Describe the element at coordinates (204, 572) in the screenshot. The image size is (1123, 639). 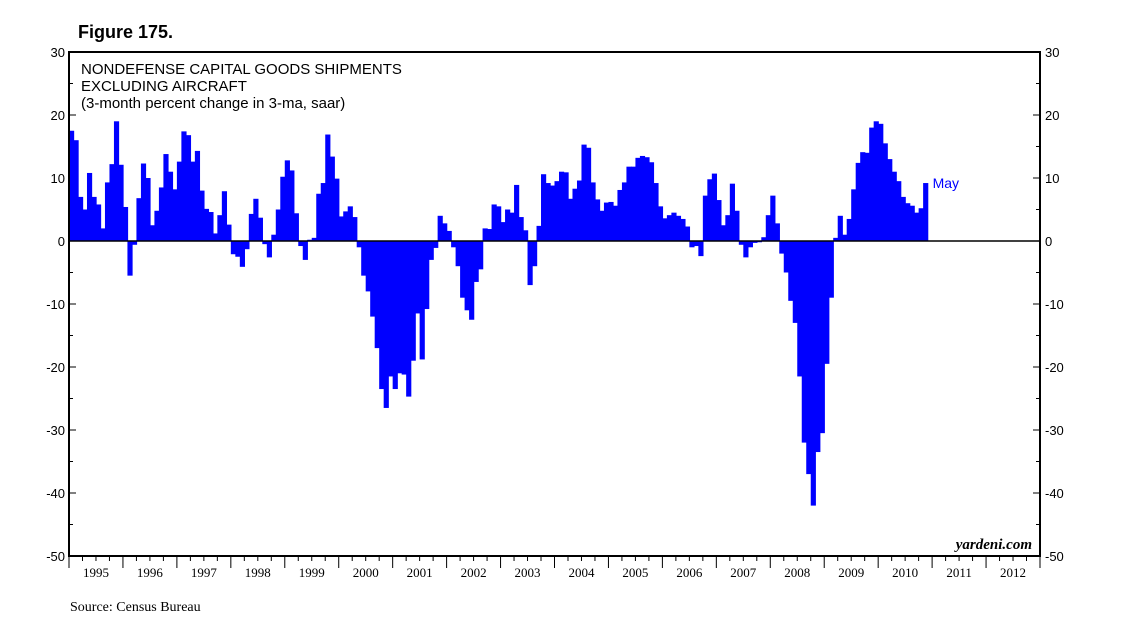
I see `x-tick-label: 1997` at that location.